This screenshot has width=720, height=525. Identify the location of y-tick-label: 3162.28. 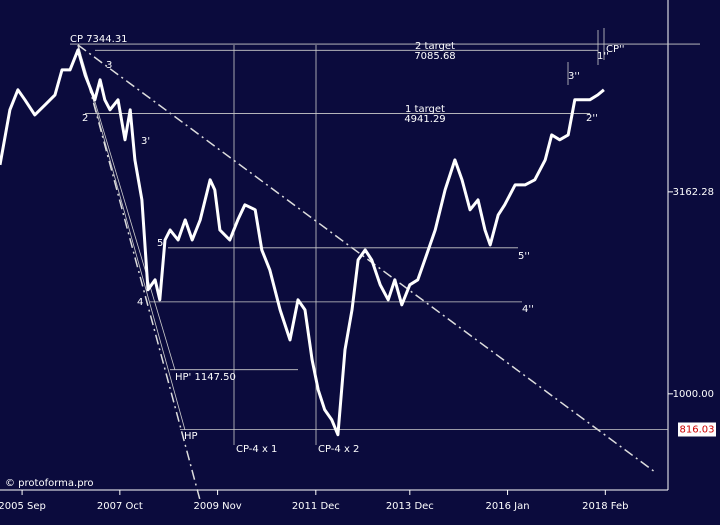
(693, 192).